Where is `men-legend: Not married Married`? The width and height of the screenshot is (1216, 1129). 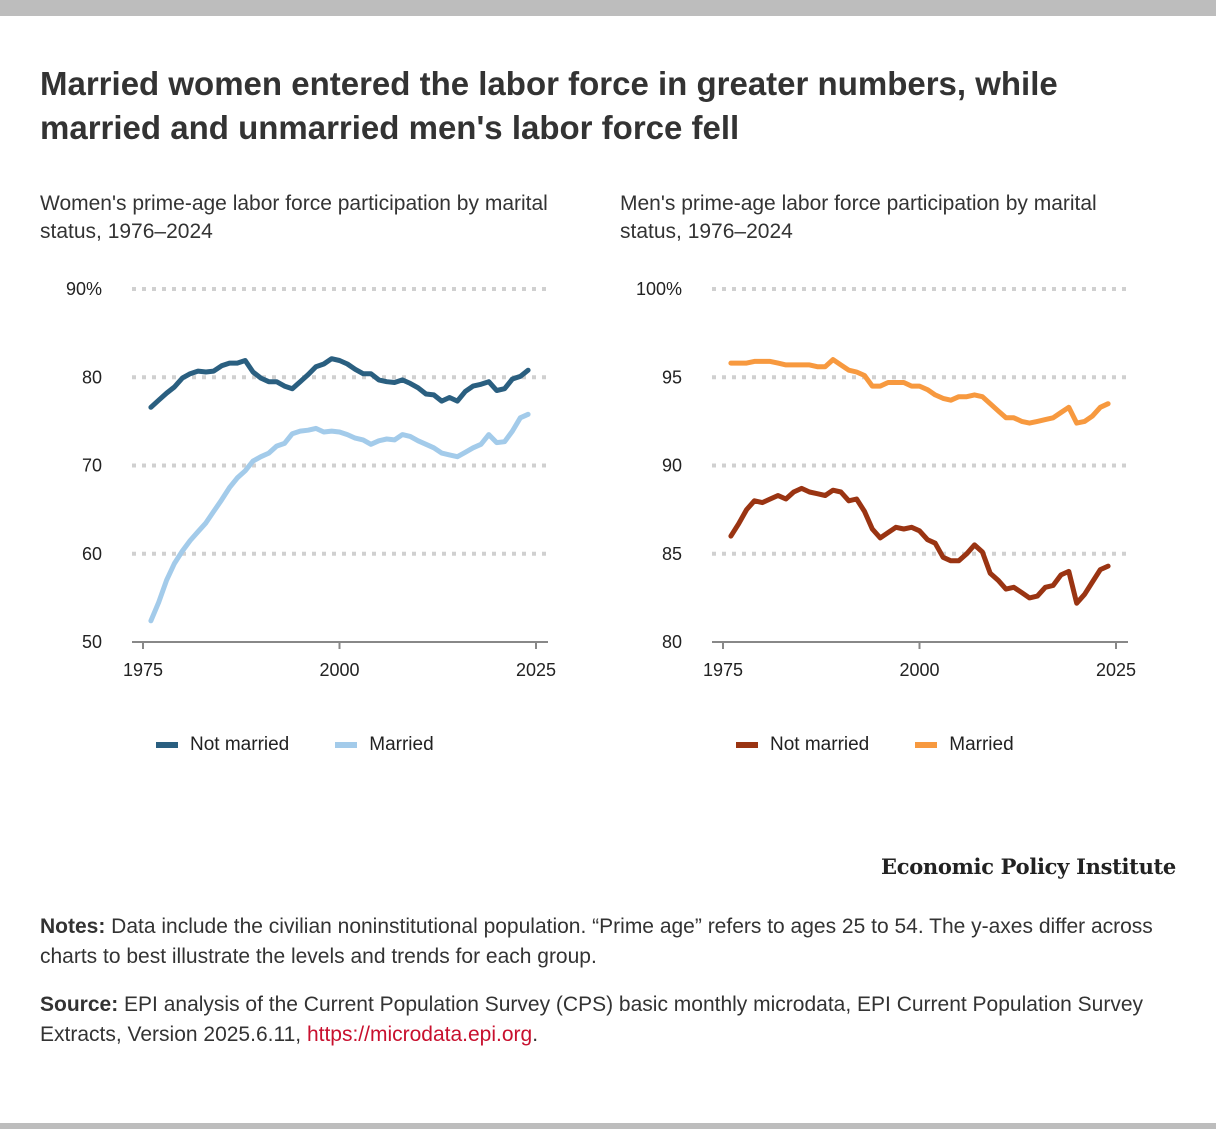 men-legend: Not married Married is located at coordinates (898, 745).